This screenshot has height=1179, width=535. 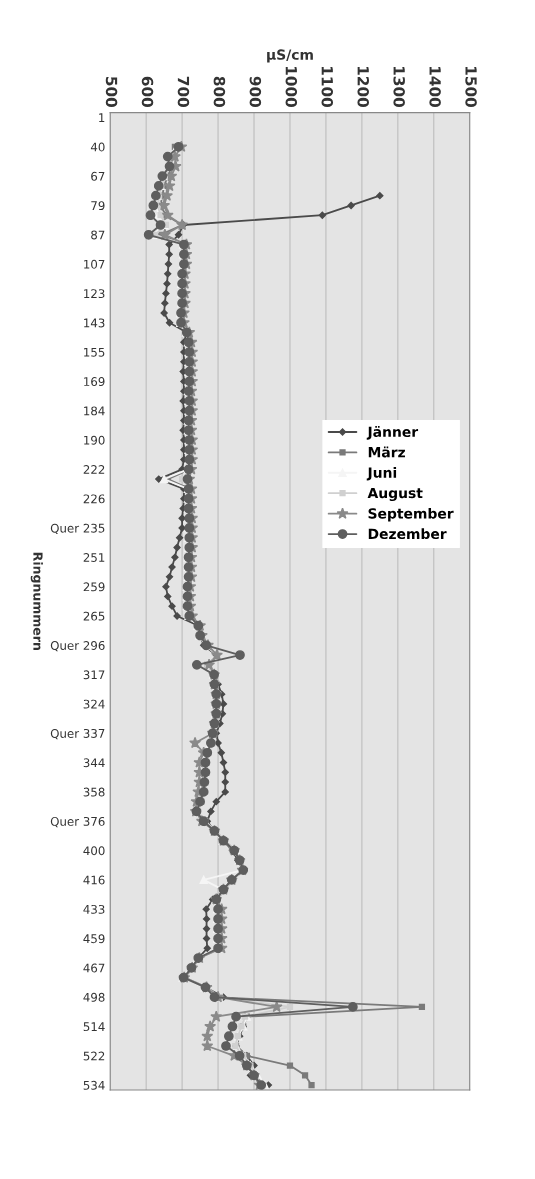 I want to click on y-tick-label: 534, so click(x=94, y=1085).